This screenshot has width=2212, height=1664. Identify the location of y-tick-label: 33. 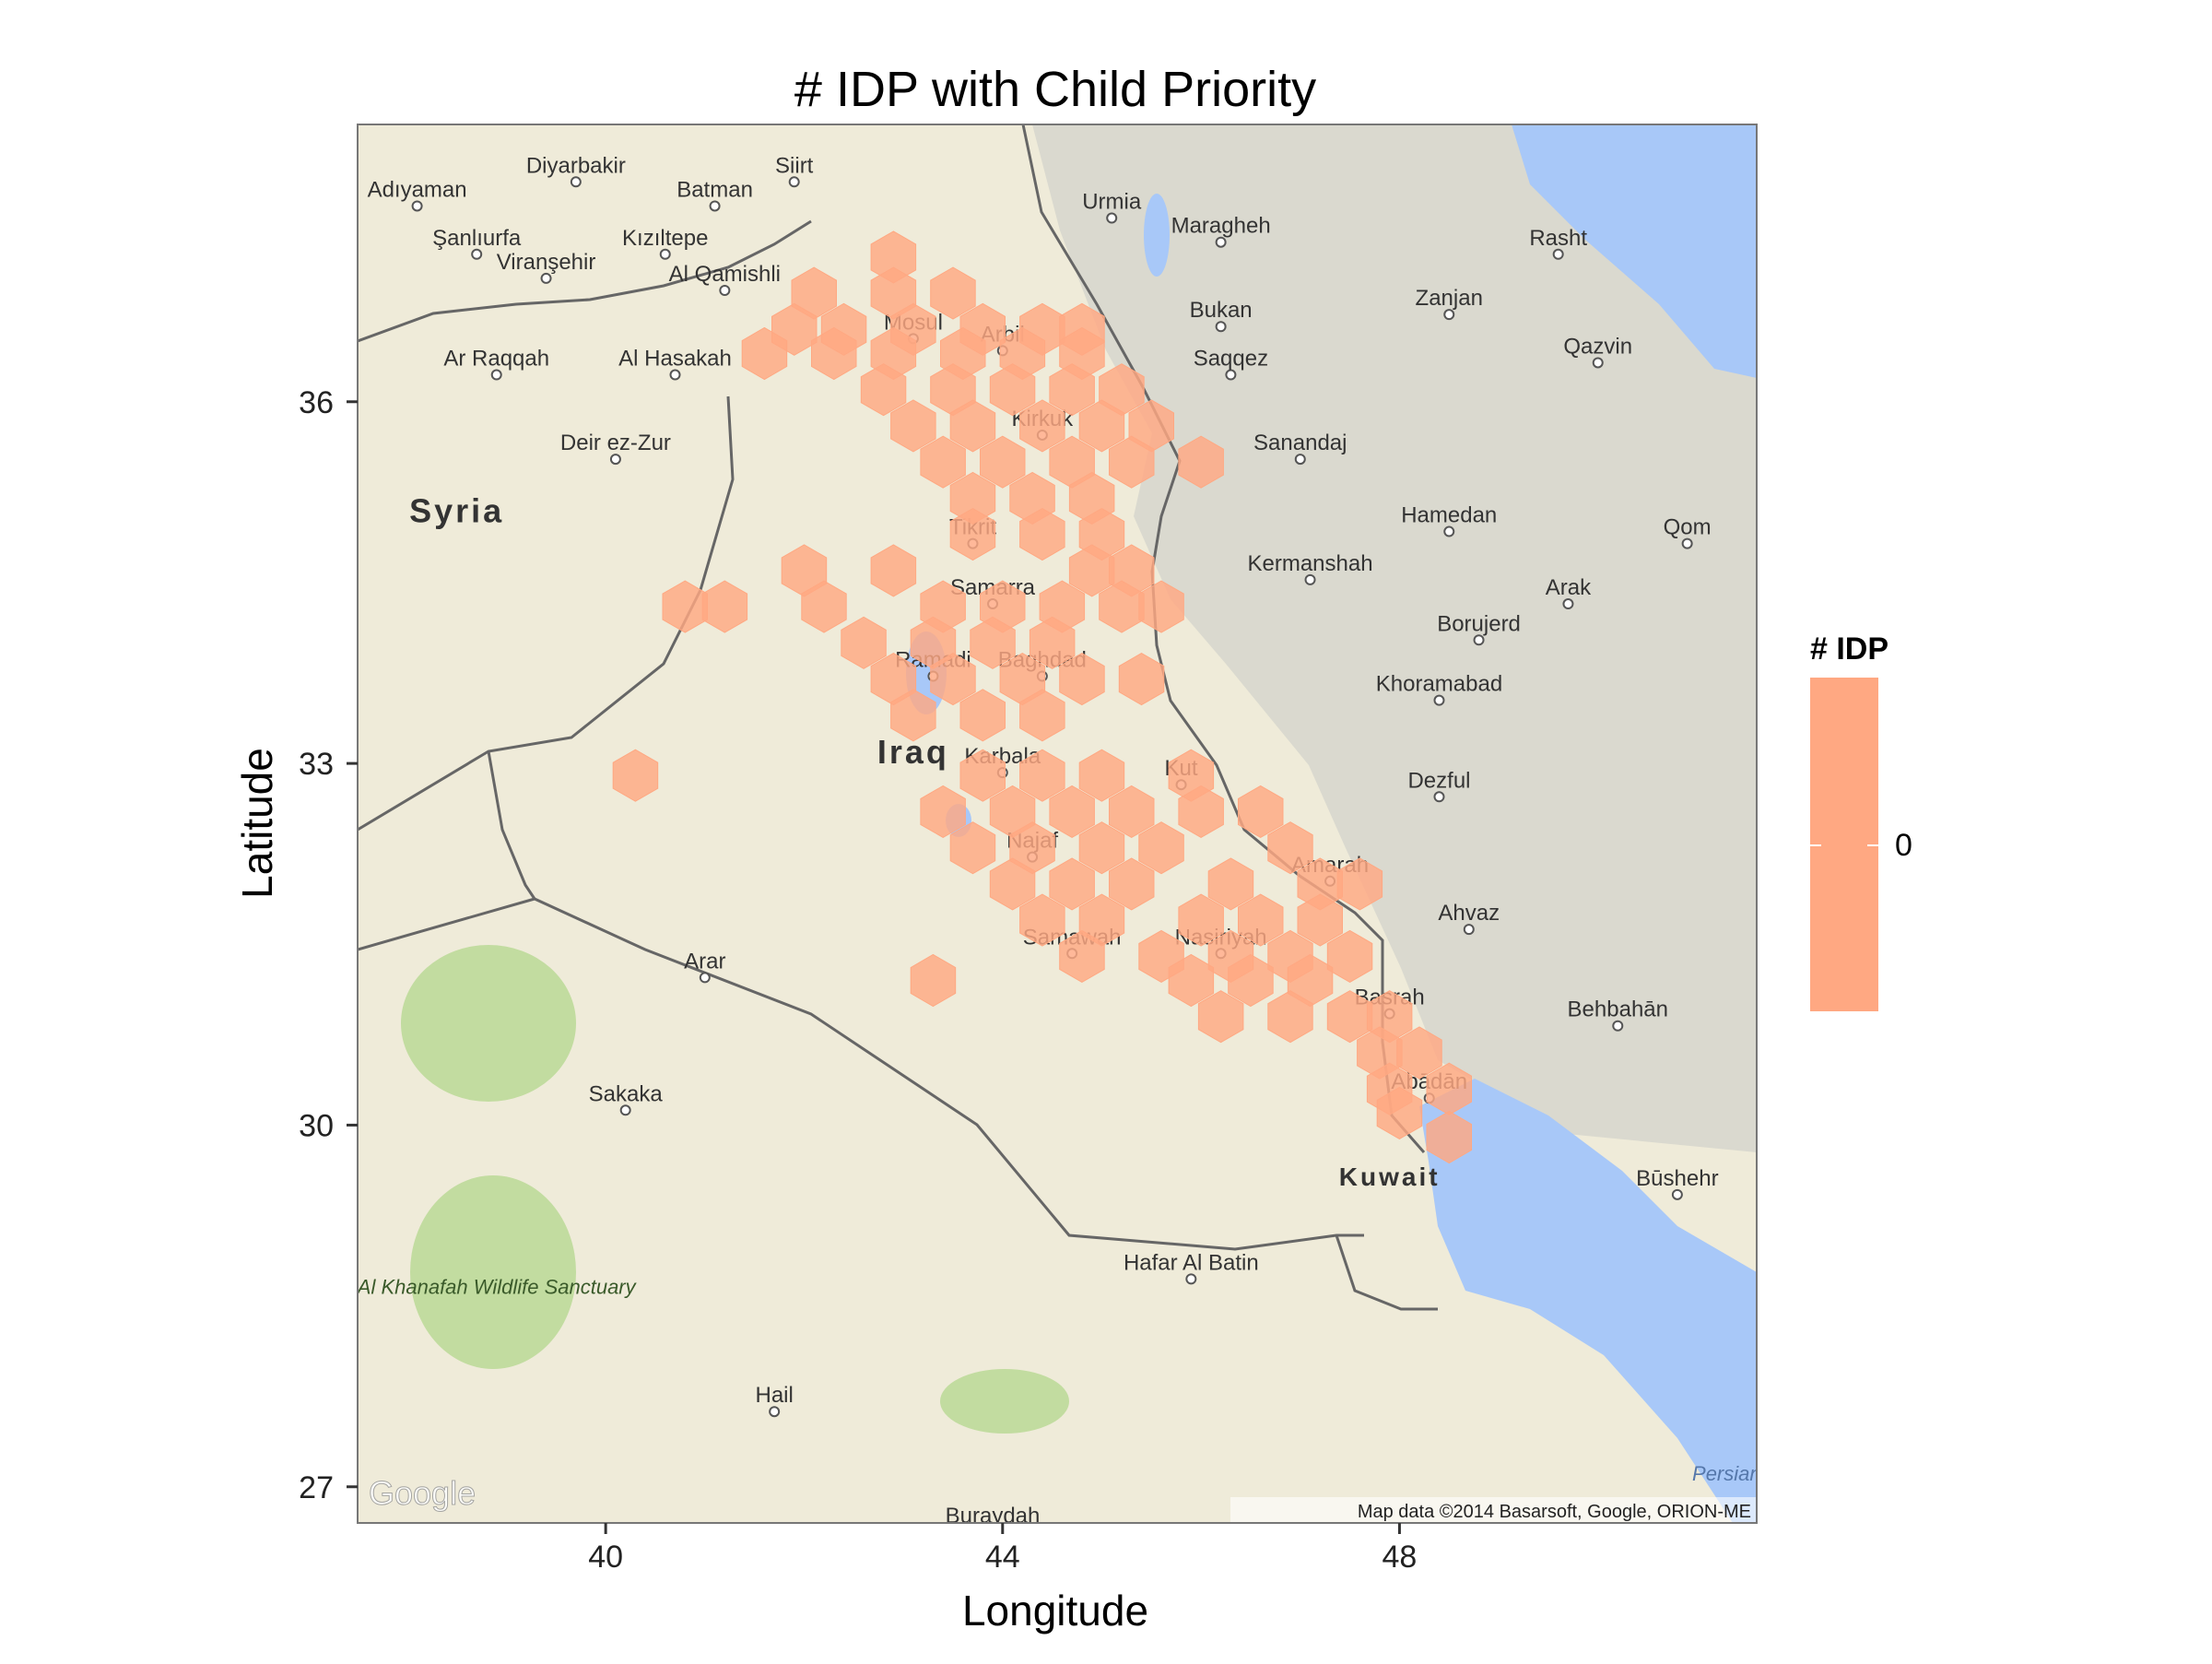
(316, 764).